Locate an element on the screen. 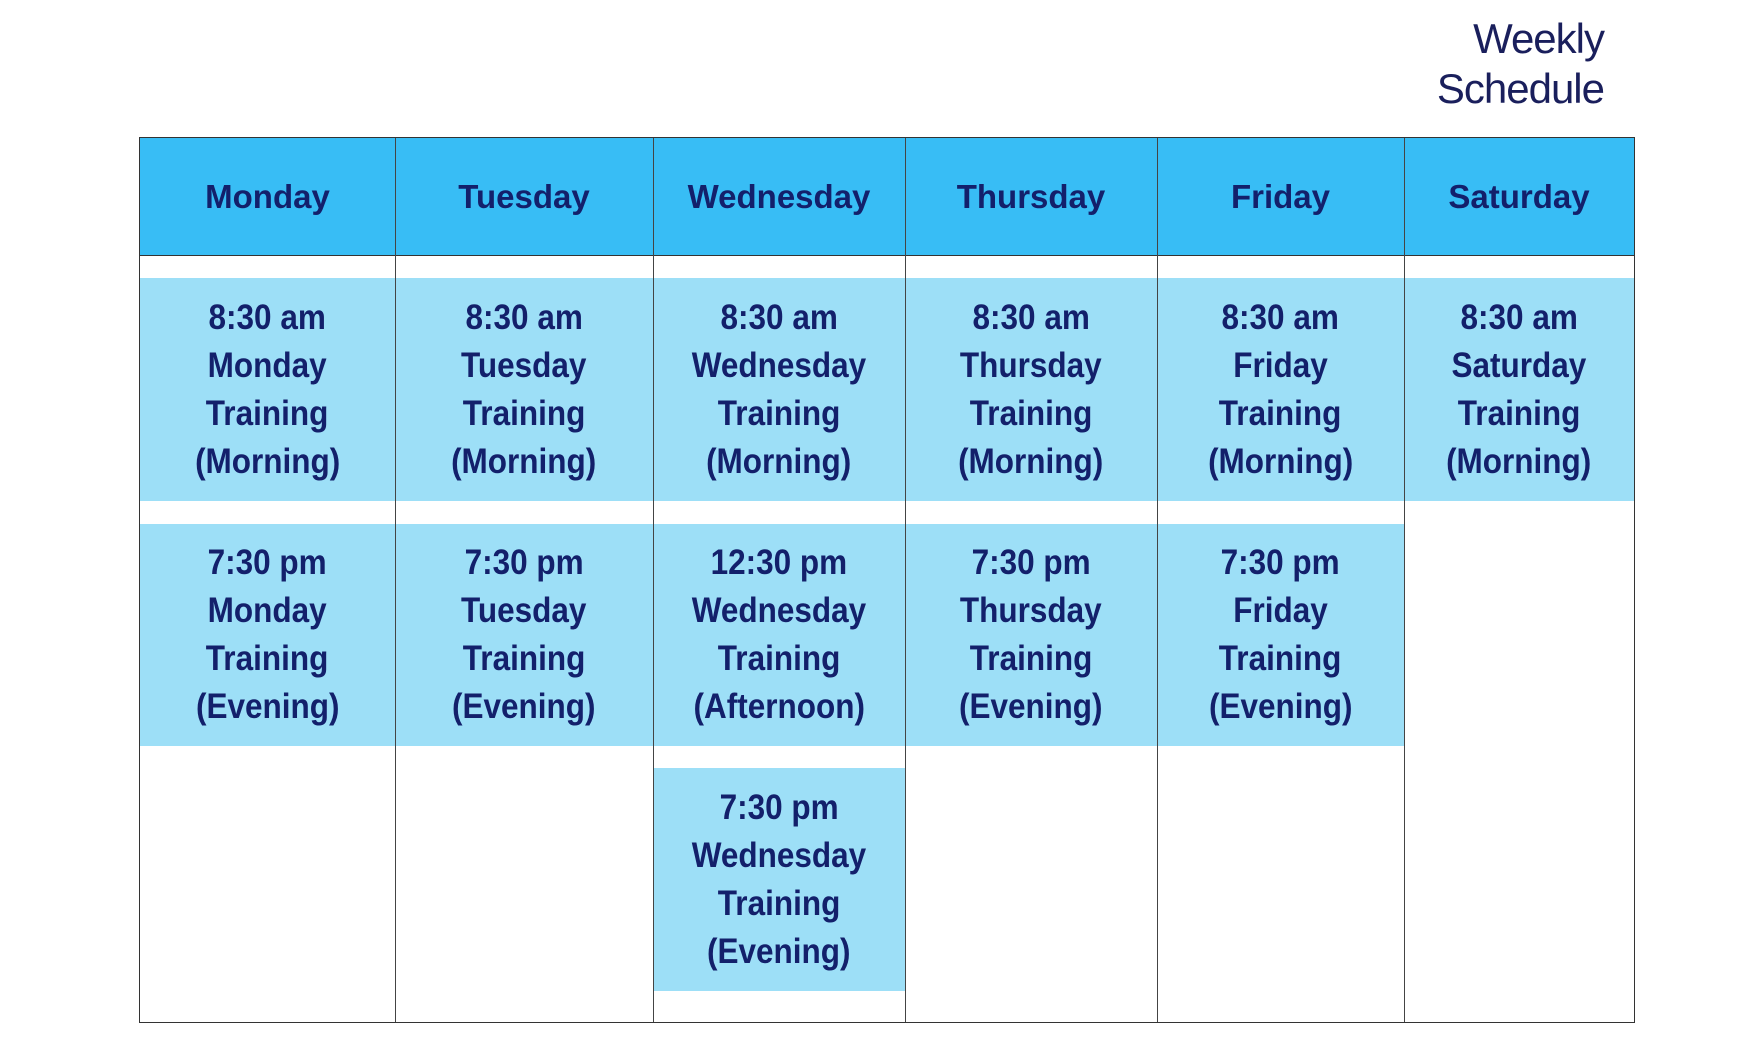  session-line: 12:30 pm is located at coordinates (779, 562).